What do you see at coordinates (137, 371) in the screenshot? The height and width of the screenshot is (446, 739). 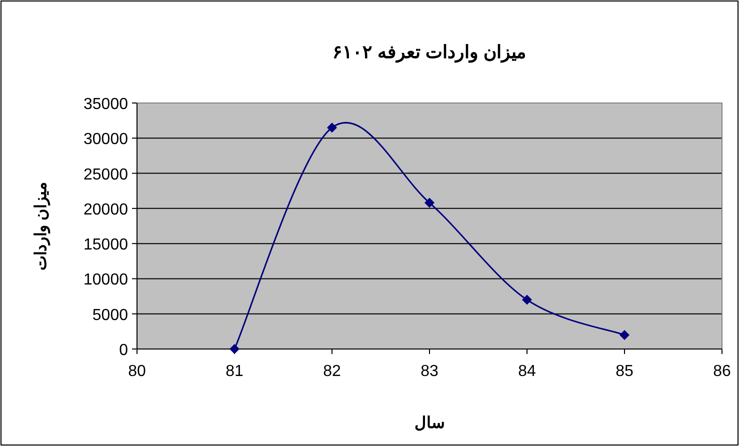 I see `x-tick-label: 80` at bounding box center [137, 371].